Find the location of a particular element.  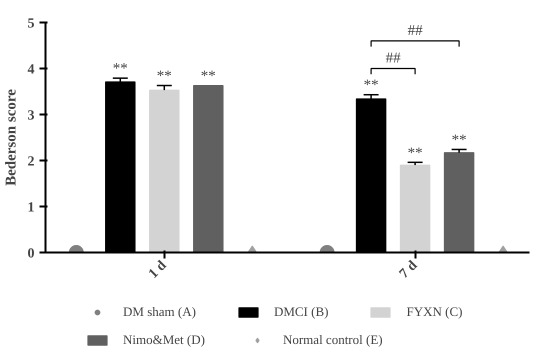

legend-label: Normal control (E) is located at coordinates (332, 340).